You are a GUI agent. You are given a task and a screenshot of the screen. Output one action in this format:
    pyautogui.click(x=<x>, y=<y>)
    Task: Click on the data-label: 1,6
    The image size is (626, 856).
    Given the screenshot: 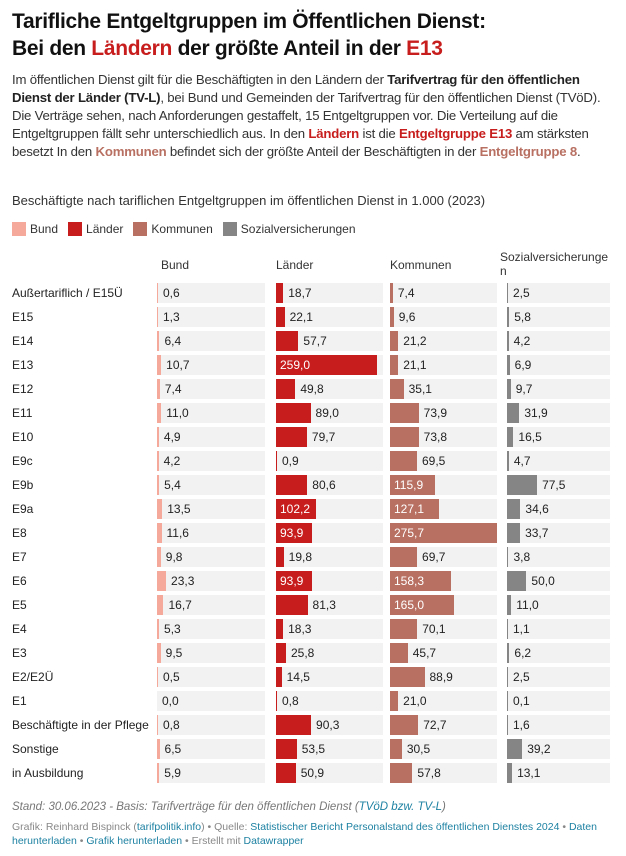 What is the action you would take?
    pyautogui.click(x=521, y=725)
    